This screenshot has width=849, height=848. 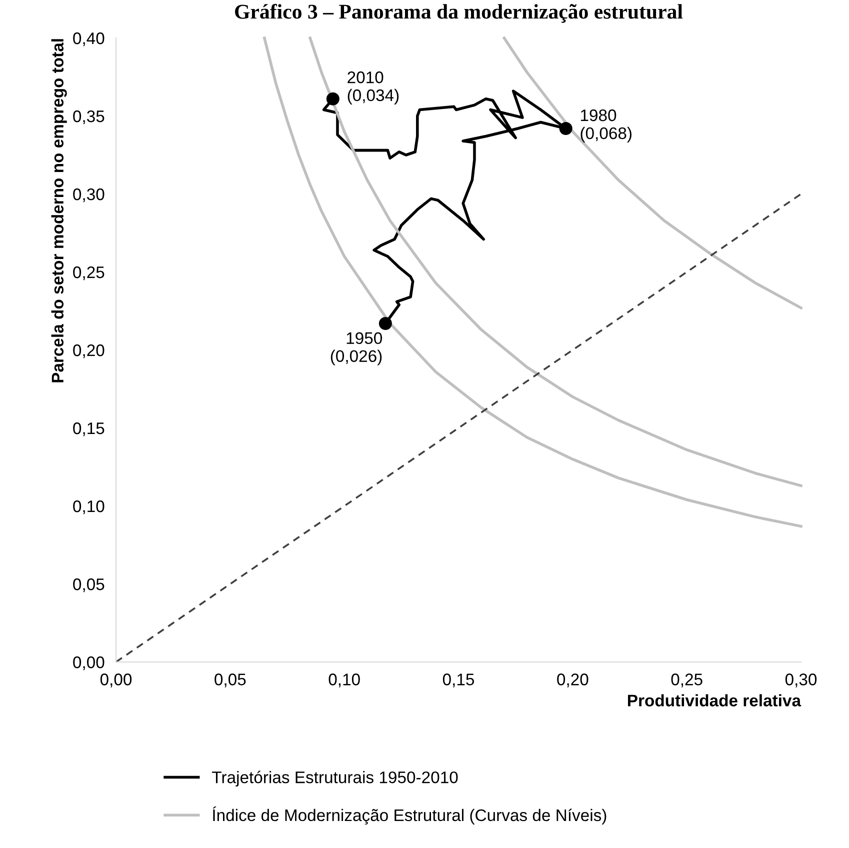 I want to click on y-tick-label: 0,00, so click(x=88, y=663).